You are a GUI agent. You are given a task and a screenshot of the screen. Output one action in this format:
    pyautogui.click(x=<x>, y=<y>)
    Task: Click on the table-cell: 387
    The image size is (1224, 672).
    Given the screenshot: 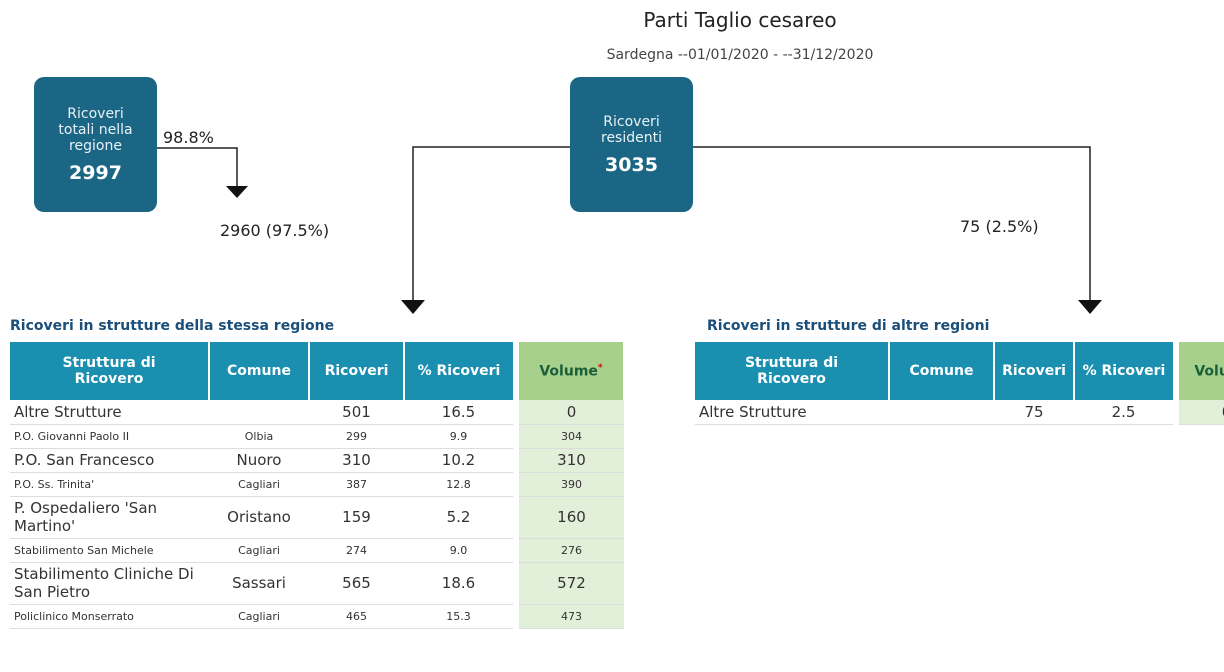 What is the action you would take?
    pyautogui.click(x=356, y=484)
    